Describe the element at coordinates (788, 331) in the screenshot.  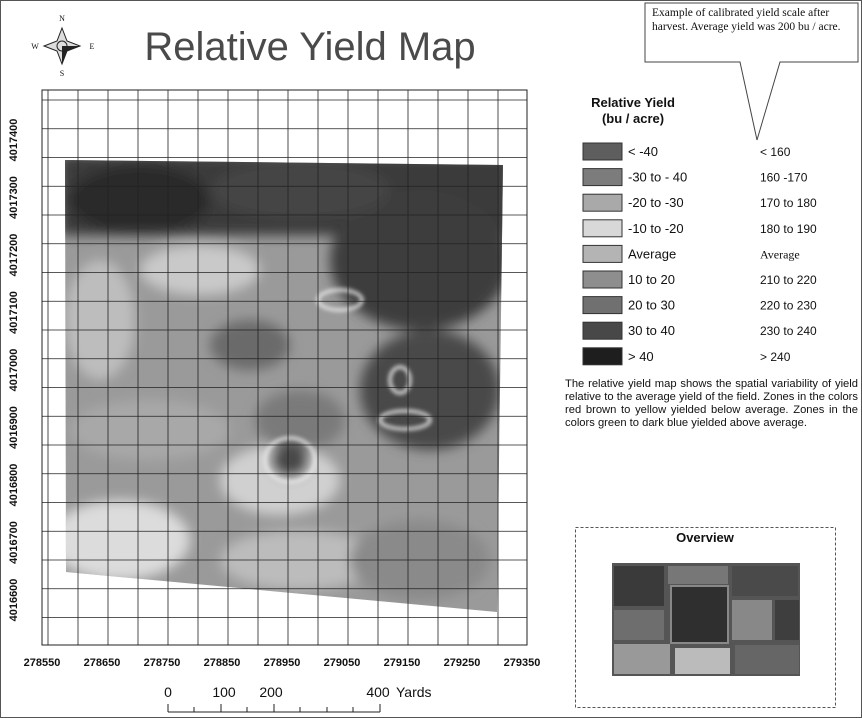
I see `legend-yield: 230 to 240` at that location.